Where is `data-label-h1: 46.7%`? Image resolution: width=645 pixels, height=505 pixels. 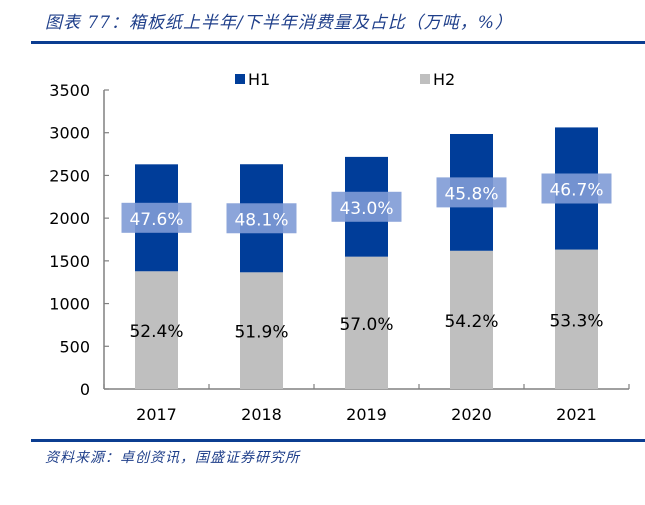
data-label-h1: 46.7% is located at coordinates (576, 190).